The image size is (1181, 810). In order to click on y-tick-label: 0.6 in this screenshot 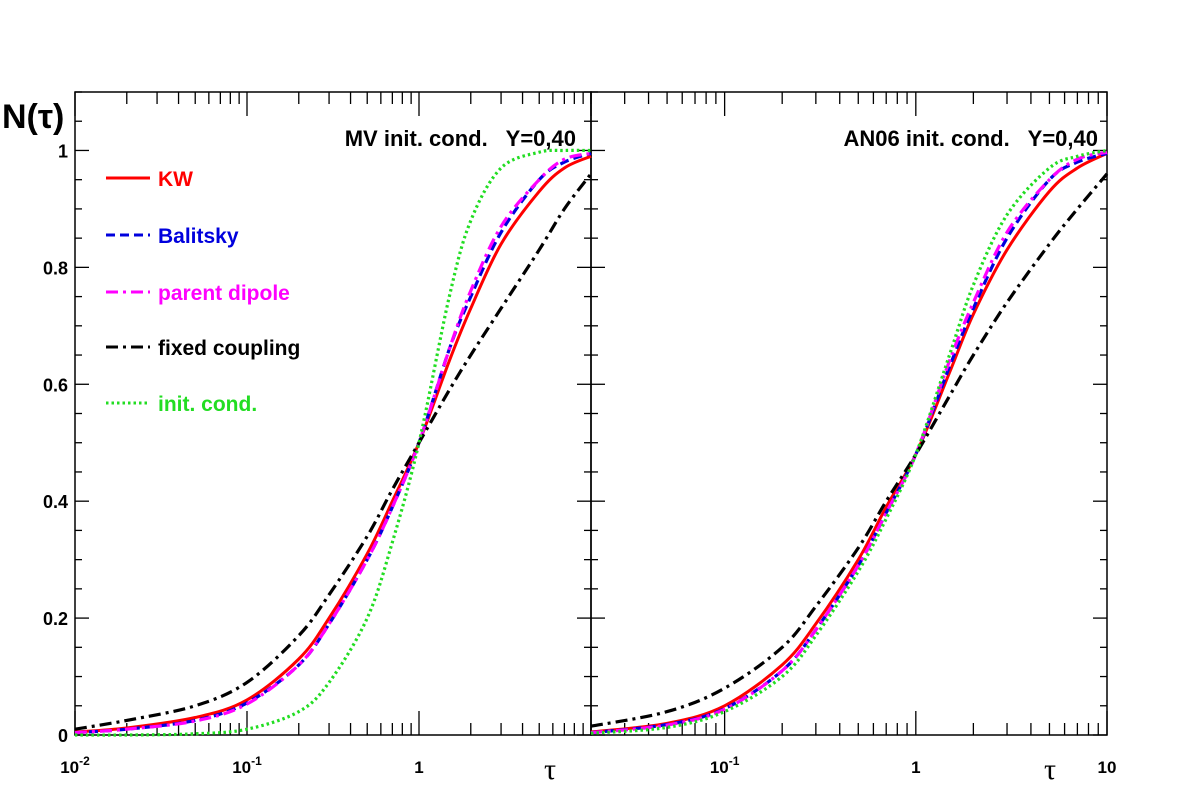, I will do `click(55, 385)`.